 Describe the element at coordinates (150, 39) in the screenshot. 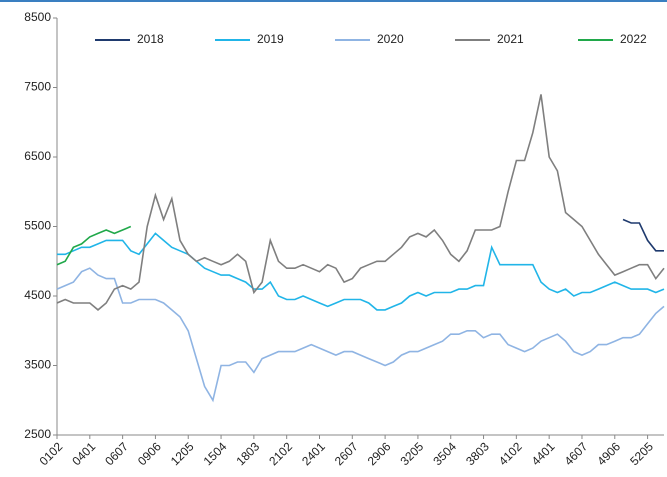

I see `legend-label: 2018` at that location.